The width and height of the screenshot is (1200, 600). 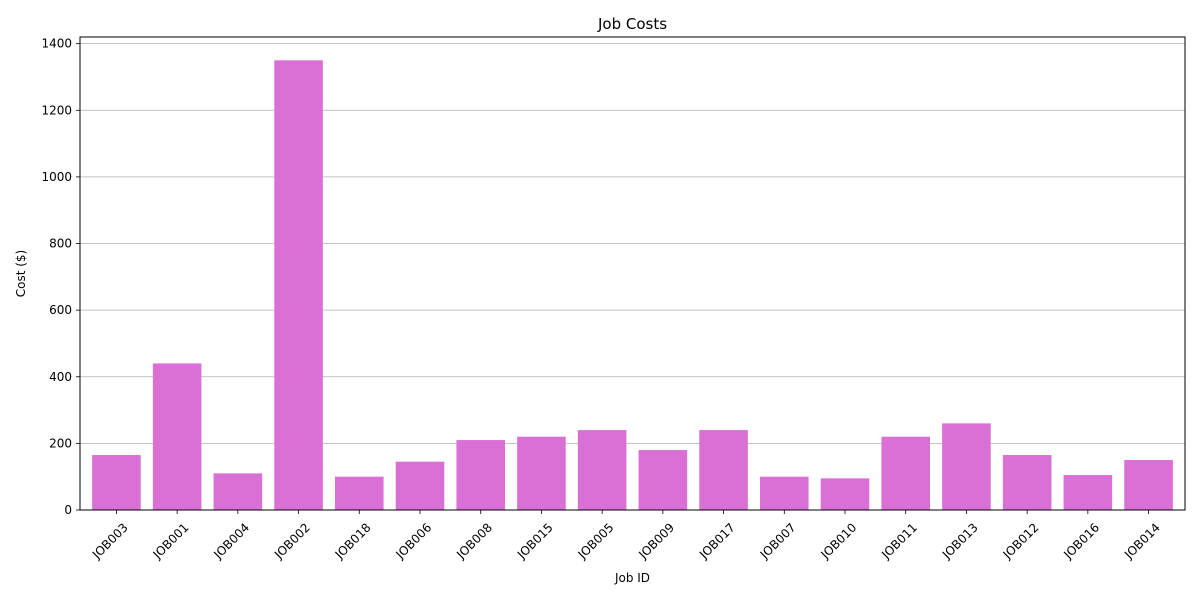 I want to click on bar-job012, so click(x=1027, y=482).